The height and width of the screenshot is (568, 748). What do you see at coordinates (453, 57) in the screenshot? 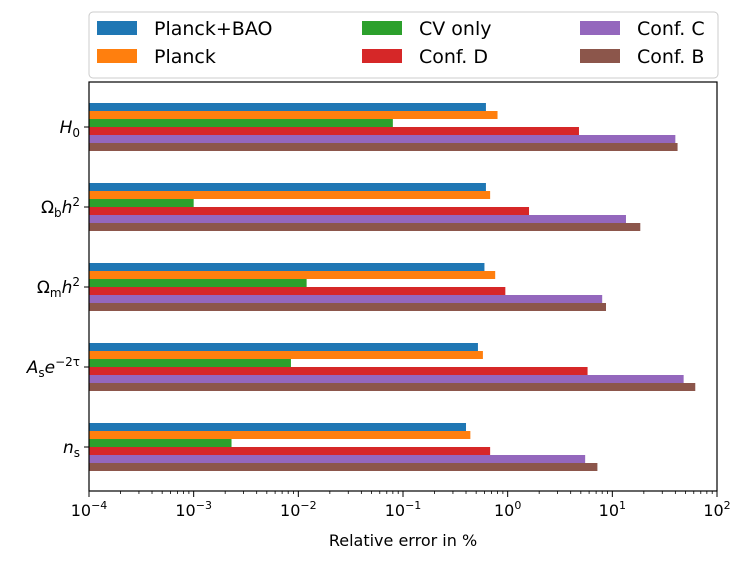
I see `legend-label: Conf. D` at bounding box center [453, 57].